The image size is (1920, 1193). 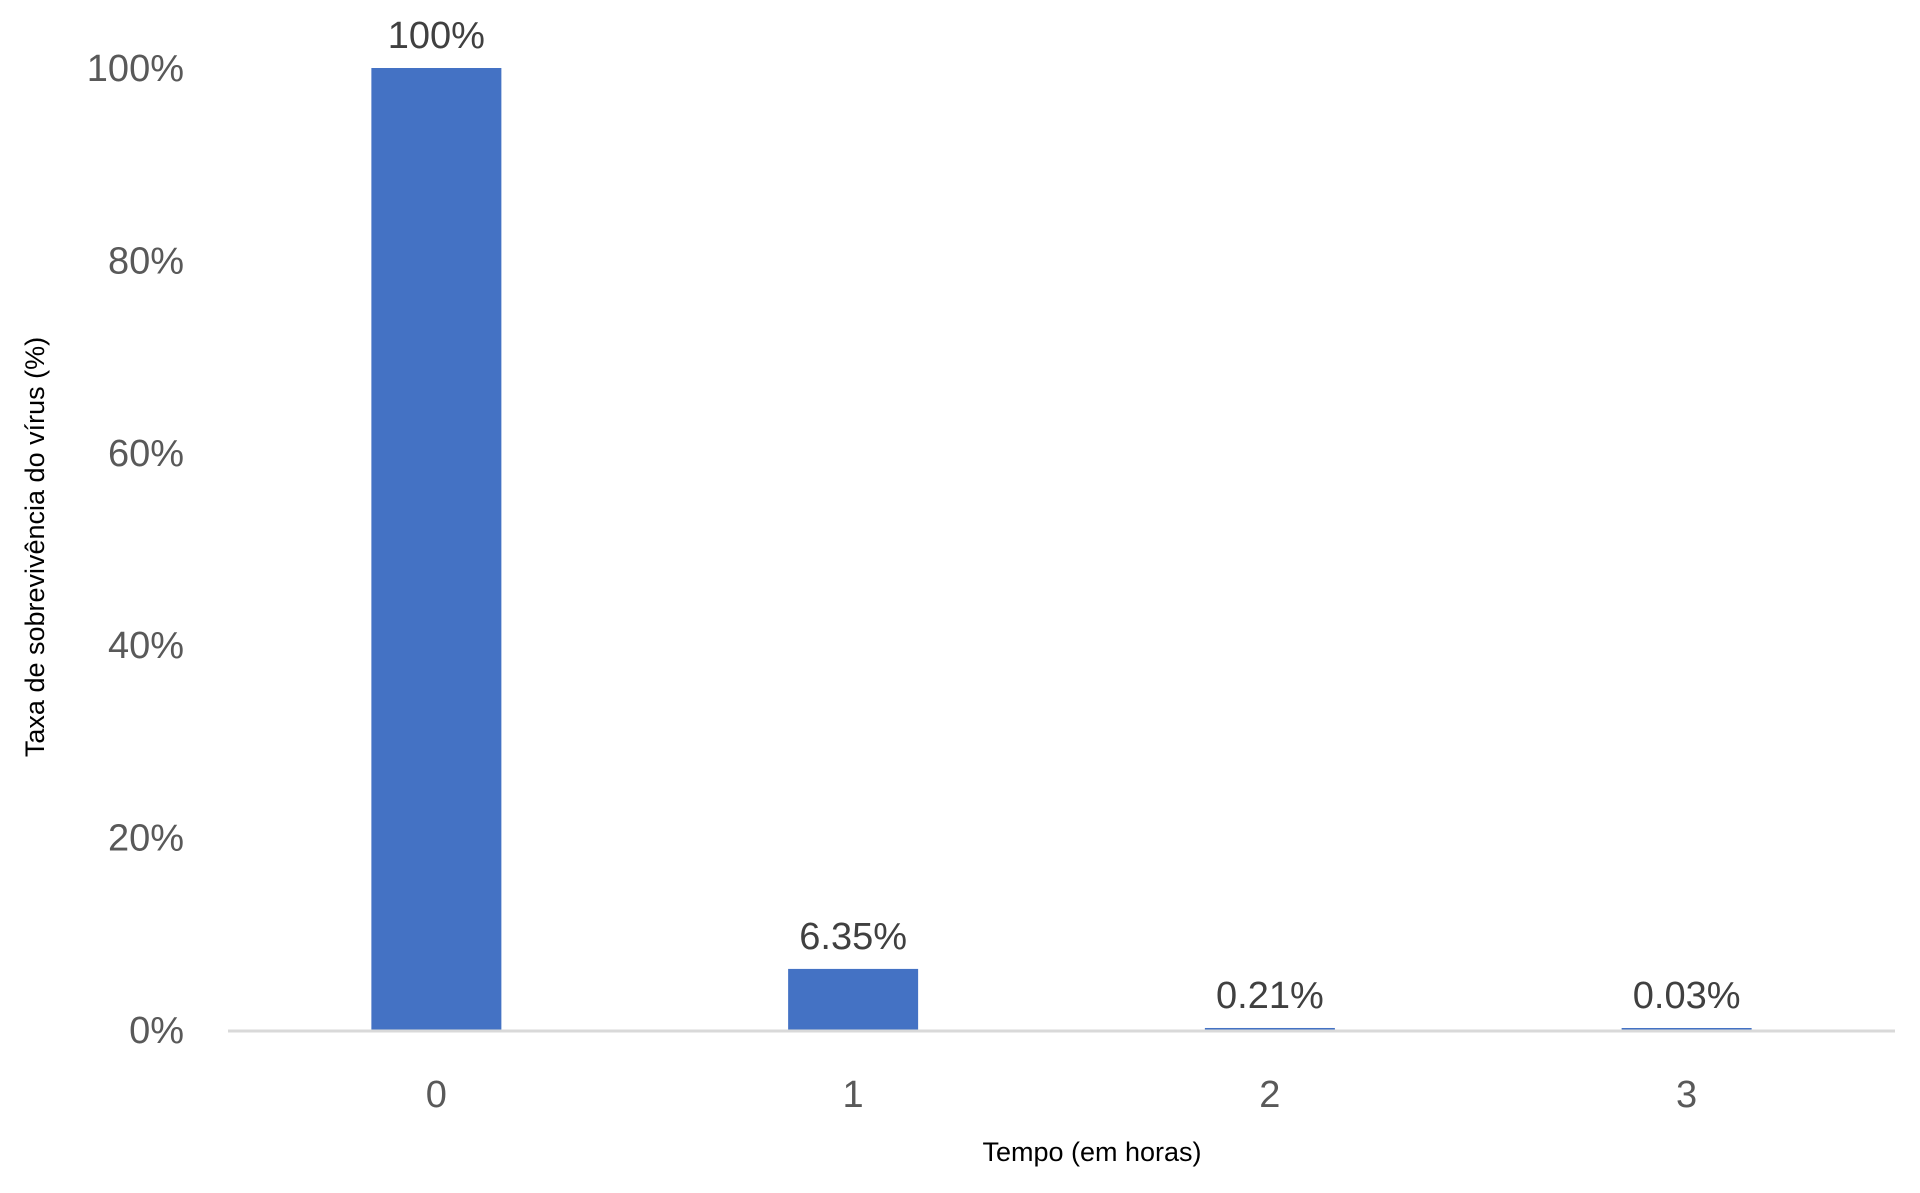 I want to click on y-tick-label: 60%, so click(x=146, y=454).